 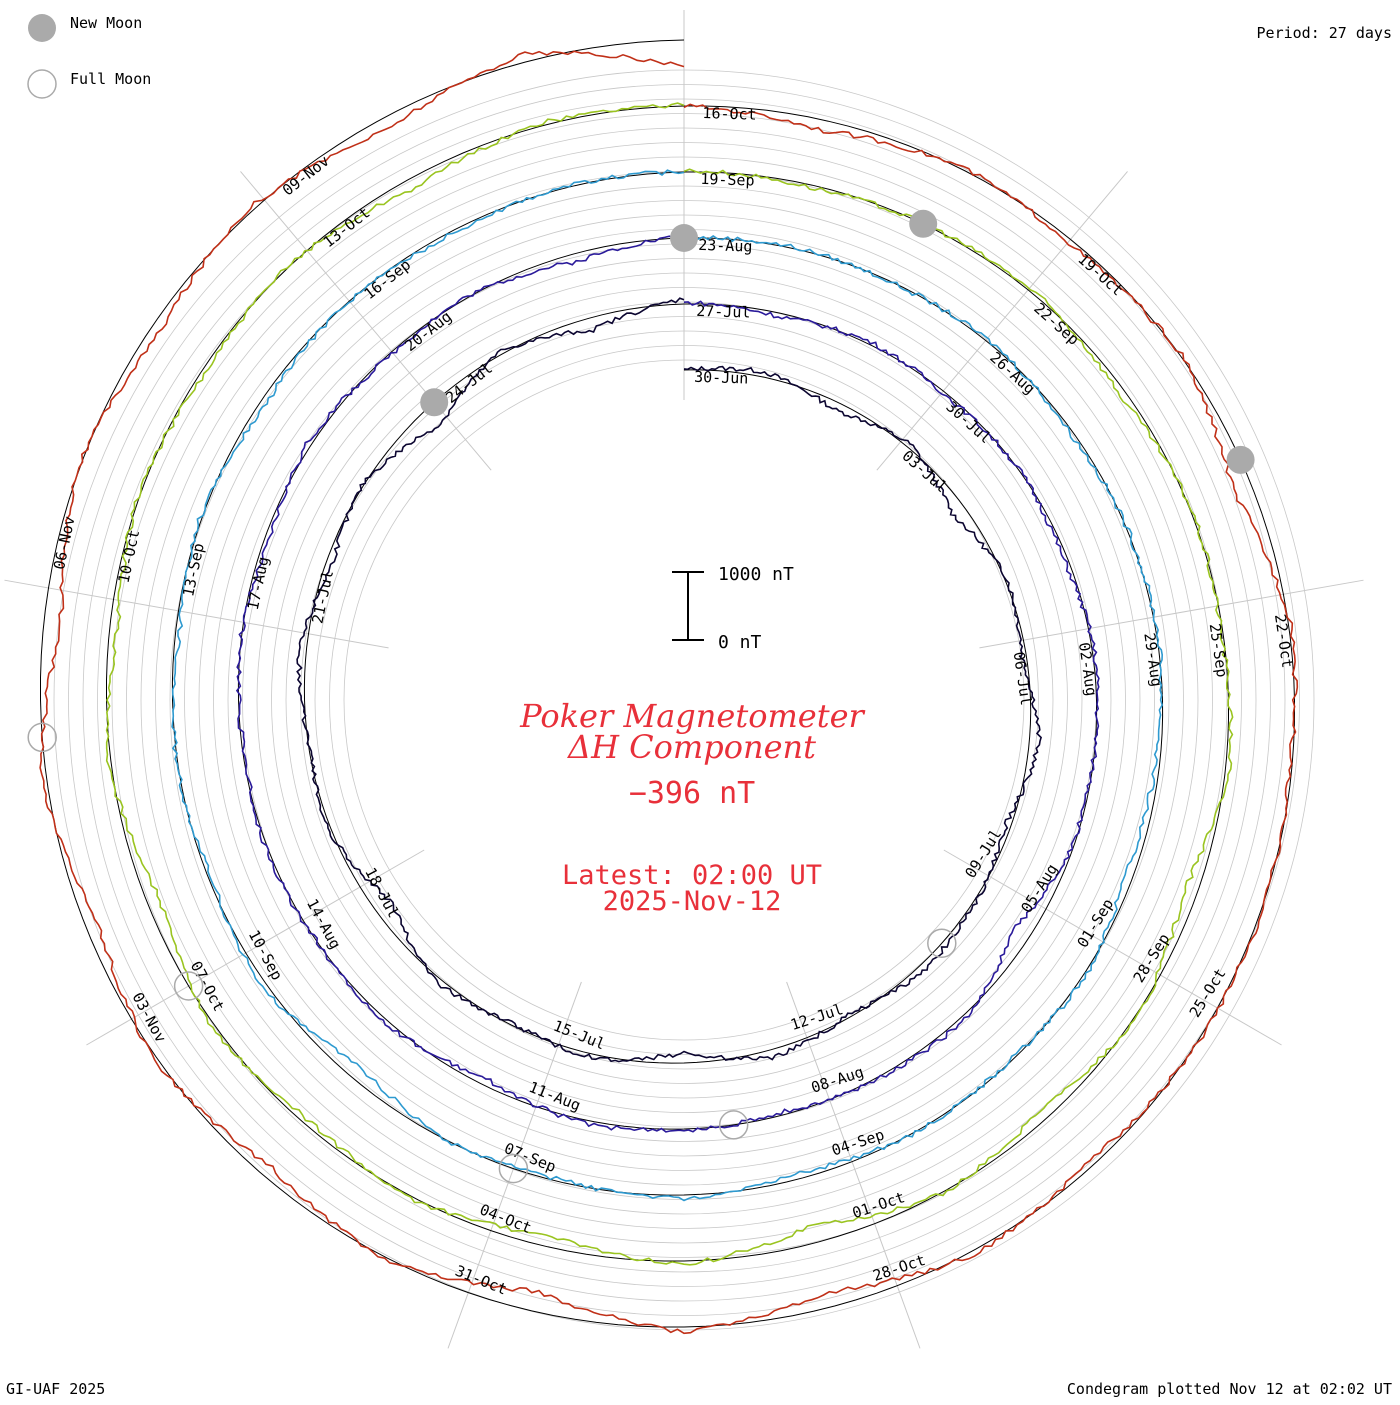 I want to click on date-label: 28-Sep, so click(x=1152, y=958).